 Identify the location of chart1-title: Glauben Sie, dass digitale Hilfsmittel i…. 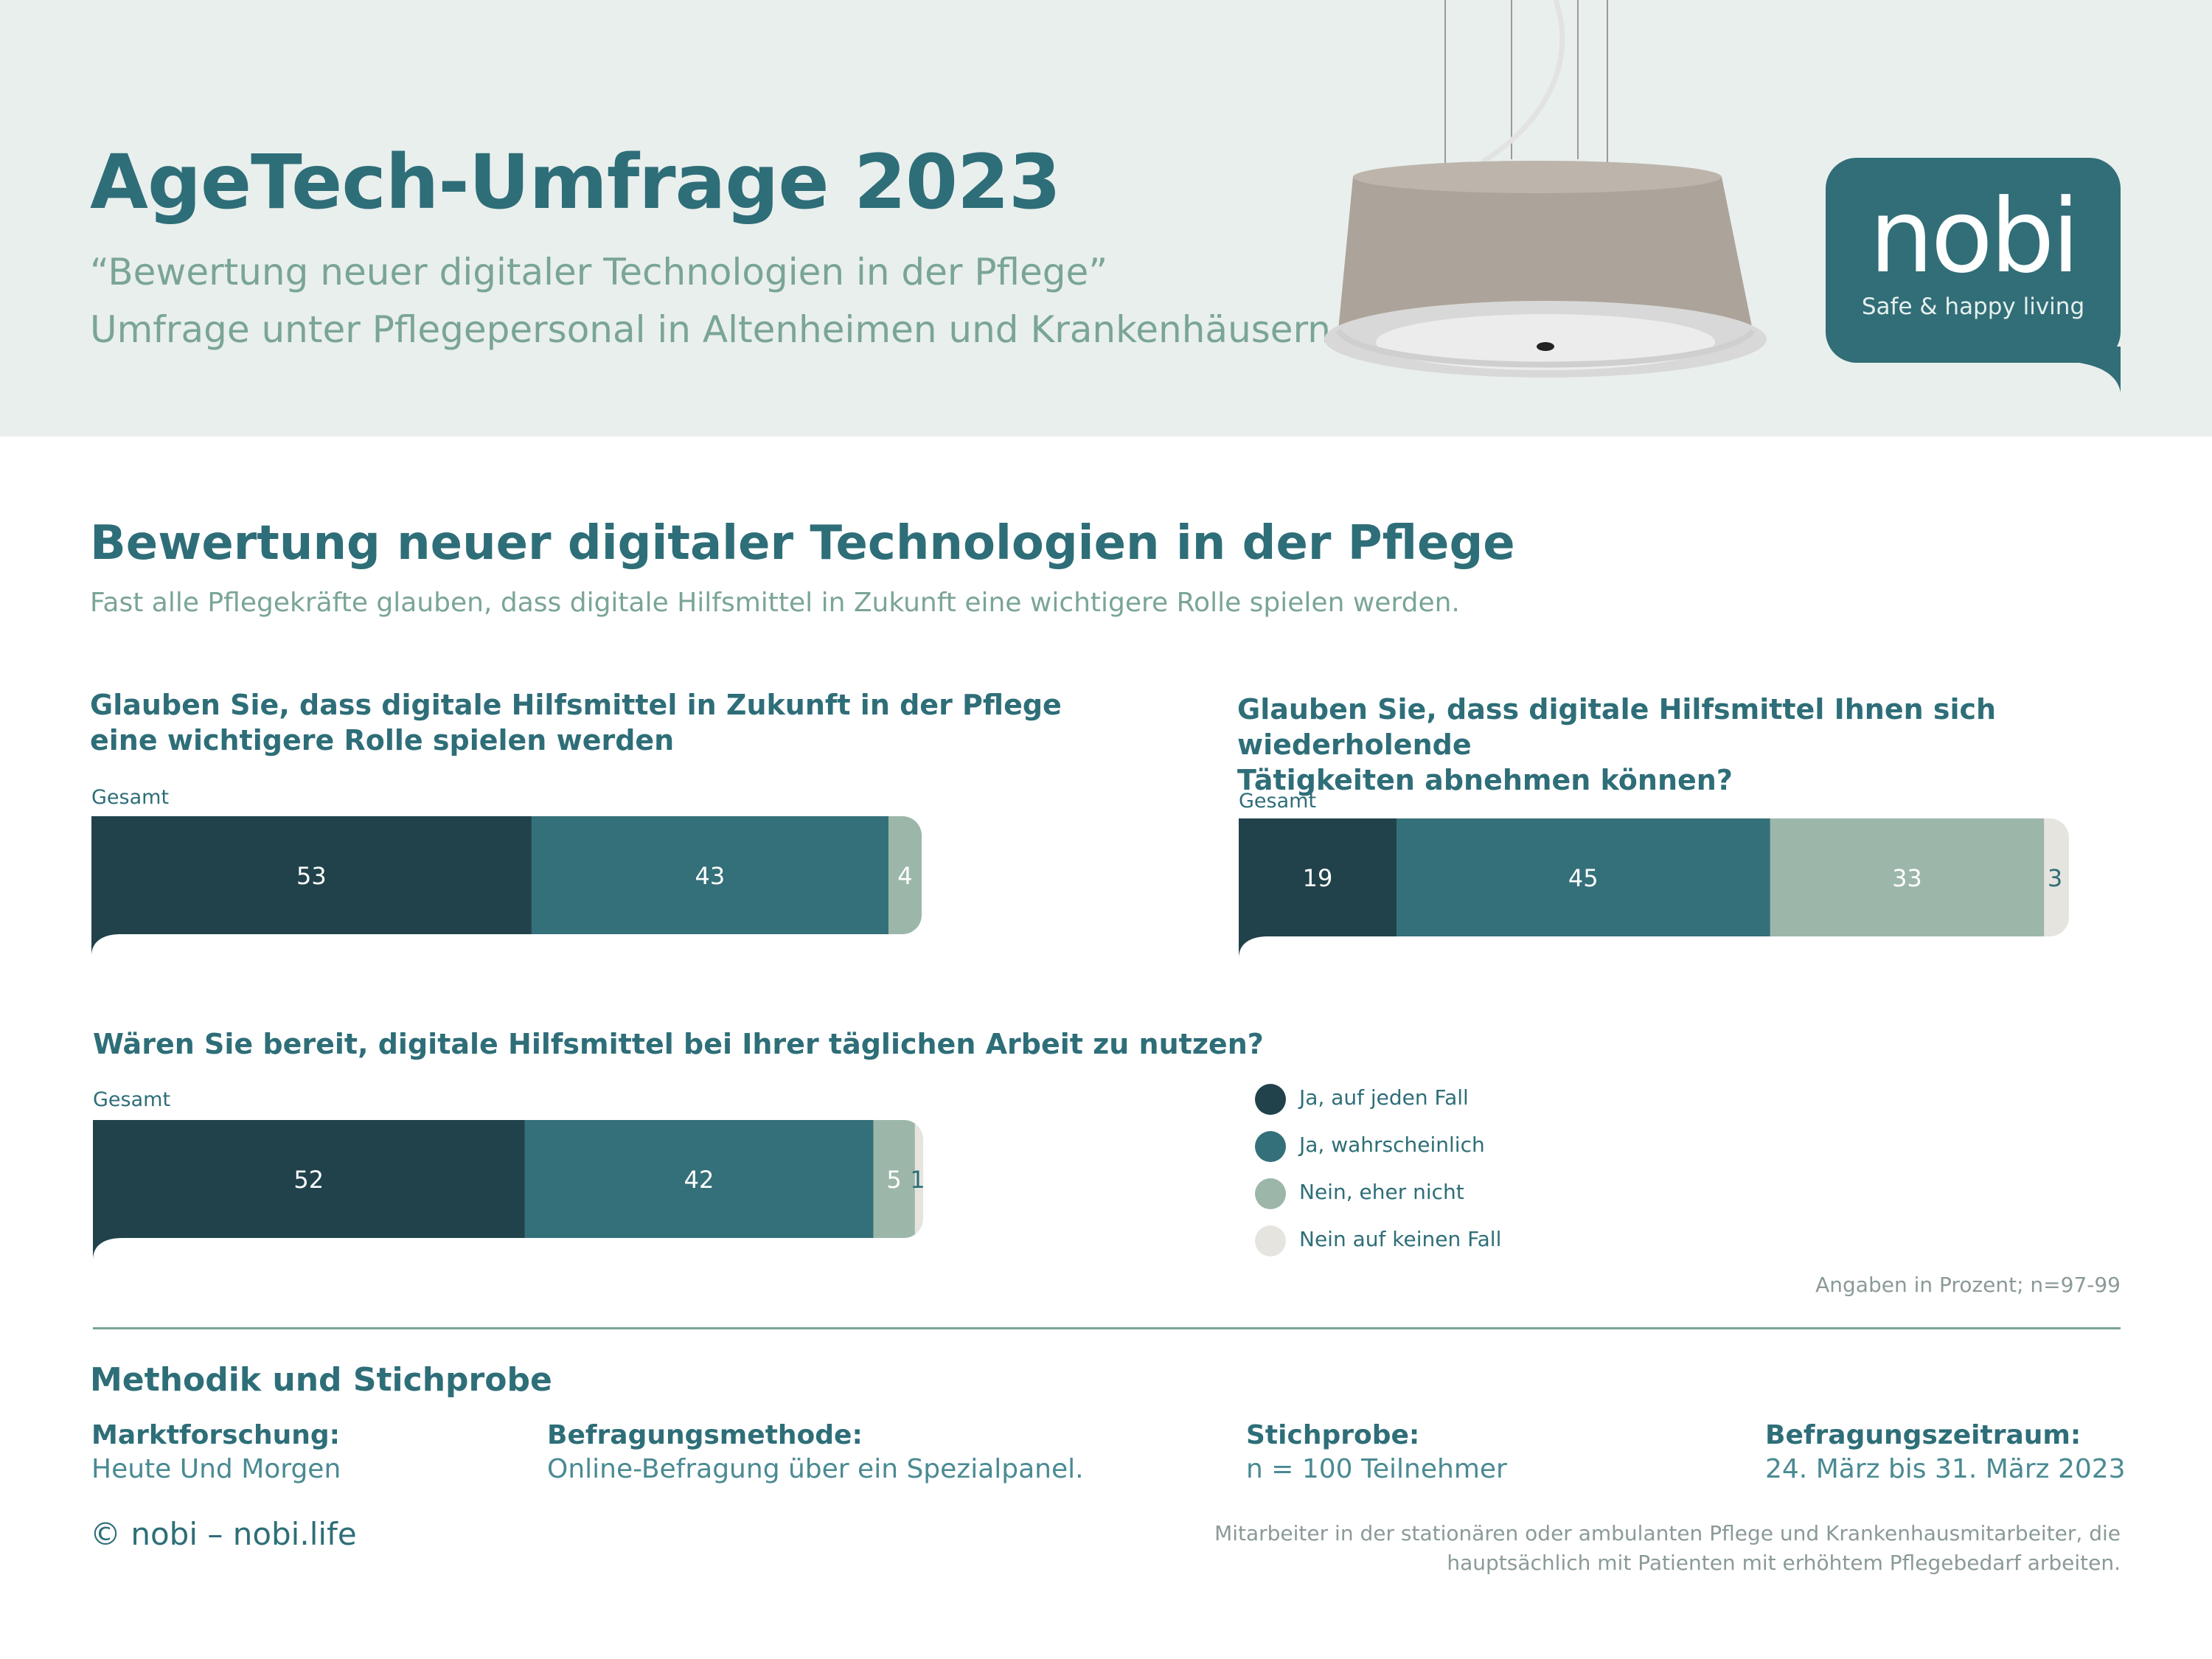
(576, 722).